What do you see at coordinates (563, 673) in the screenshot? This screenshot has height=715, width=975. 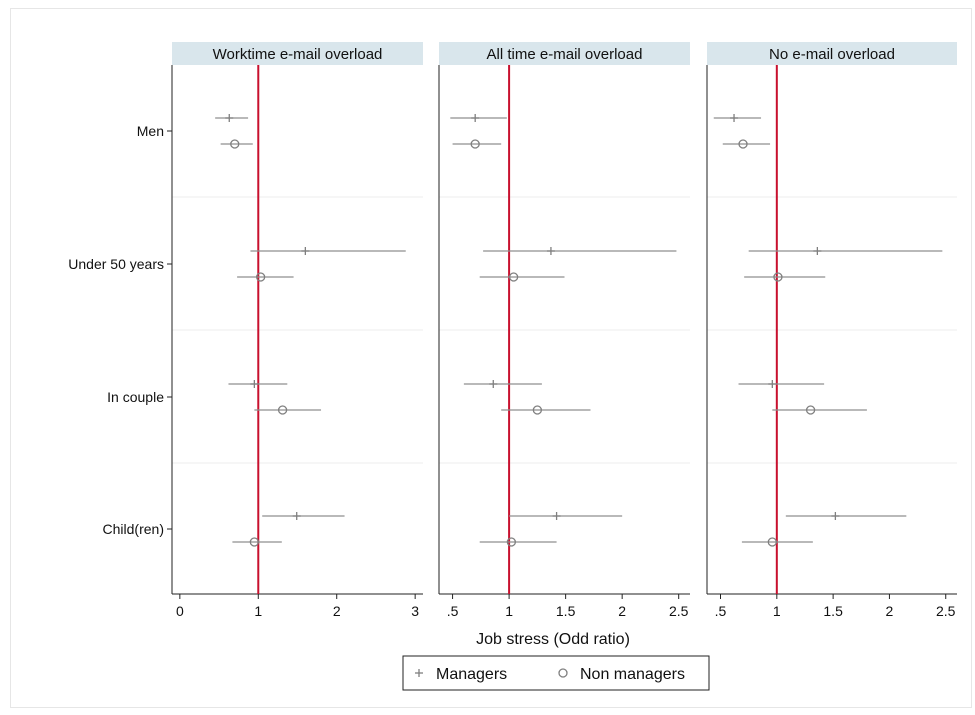 I see `legend-marker-non-managers` at bounding box center [563, 673].